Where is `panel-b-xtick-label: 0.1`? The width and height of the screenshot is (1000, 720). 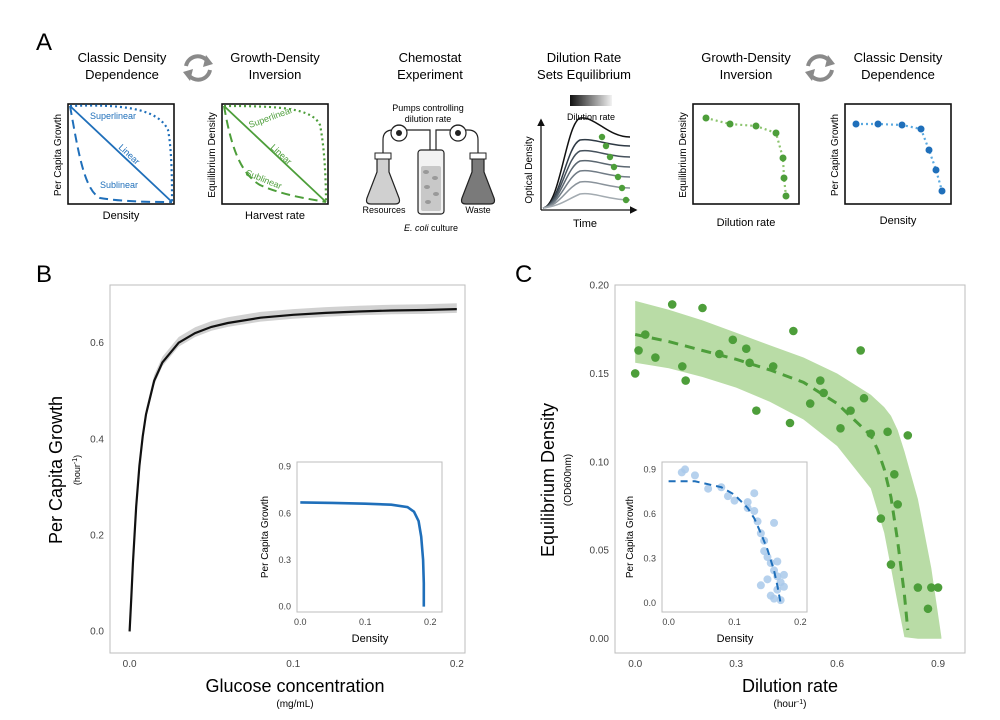
panel-b-xtick-label: 0.1 is located at coordinates (293, 664).